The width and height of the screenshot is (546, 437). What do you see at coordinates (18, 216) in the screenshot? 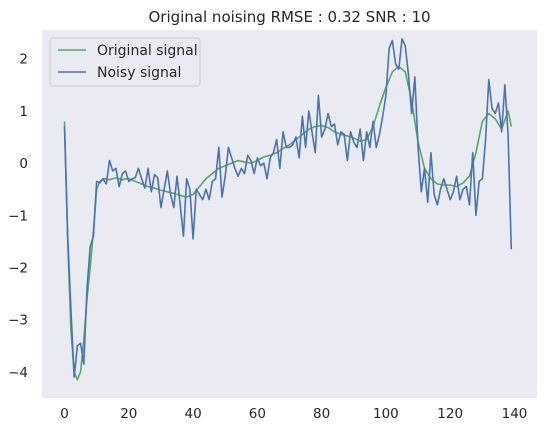
I see `y-tick-label: −1` at bounding box center [18, 216].